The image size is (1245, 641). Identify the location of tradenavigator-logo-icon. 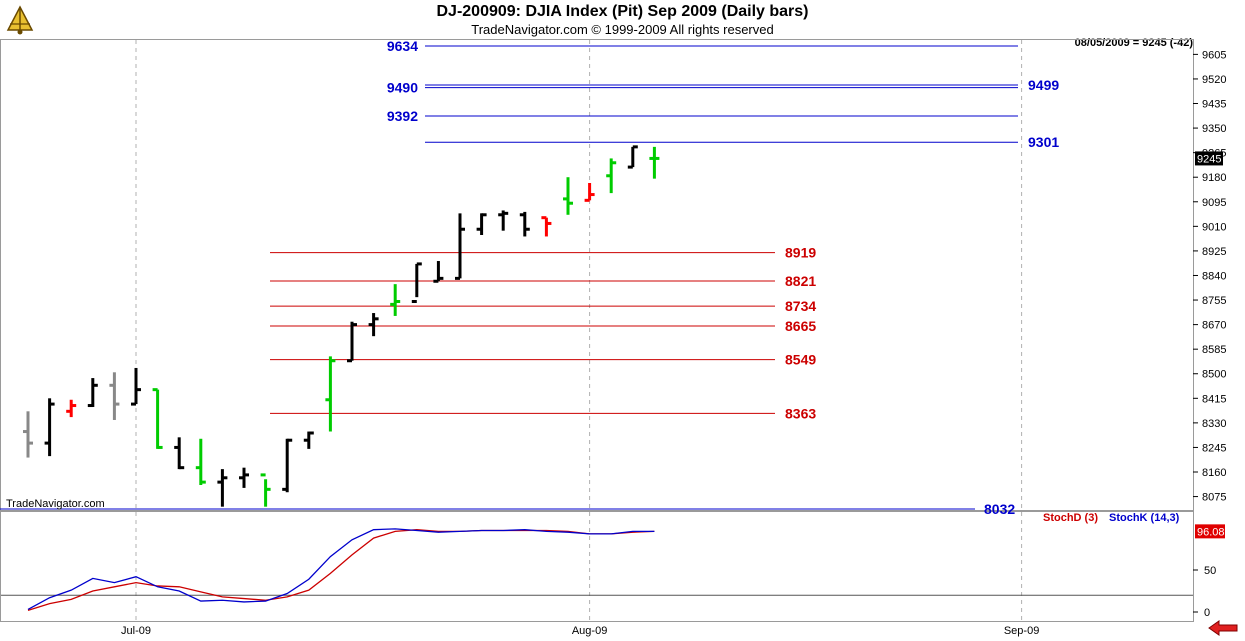
(20, 20).